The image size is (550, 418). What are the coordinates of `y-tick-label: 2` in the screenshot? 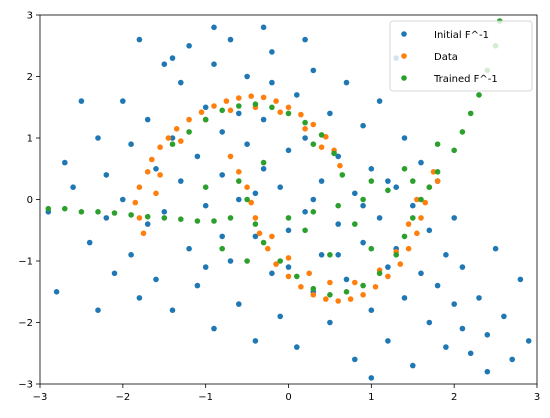 It's located at (30, 77).